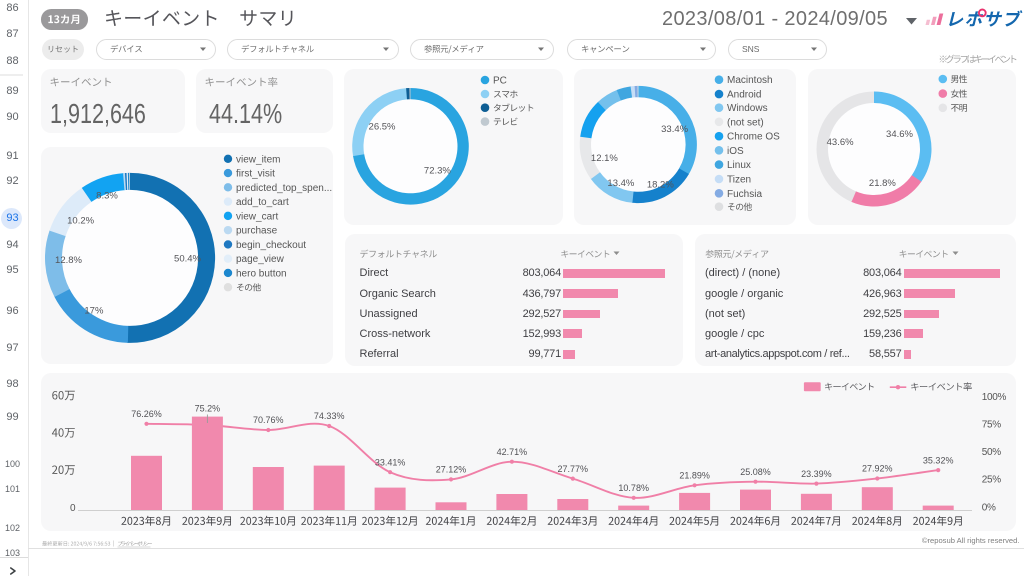 The height and width of the screenshot is (576, 1024). I want to click on svg-text: 75.2%, so click(208, 409).